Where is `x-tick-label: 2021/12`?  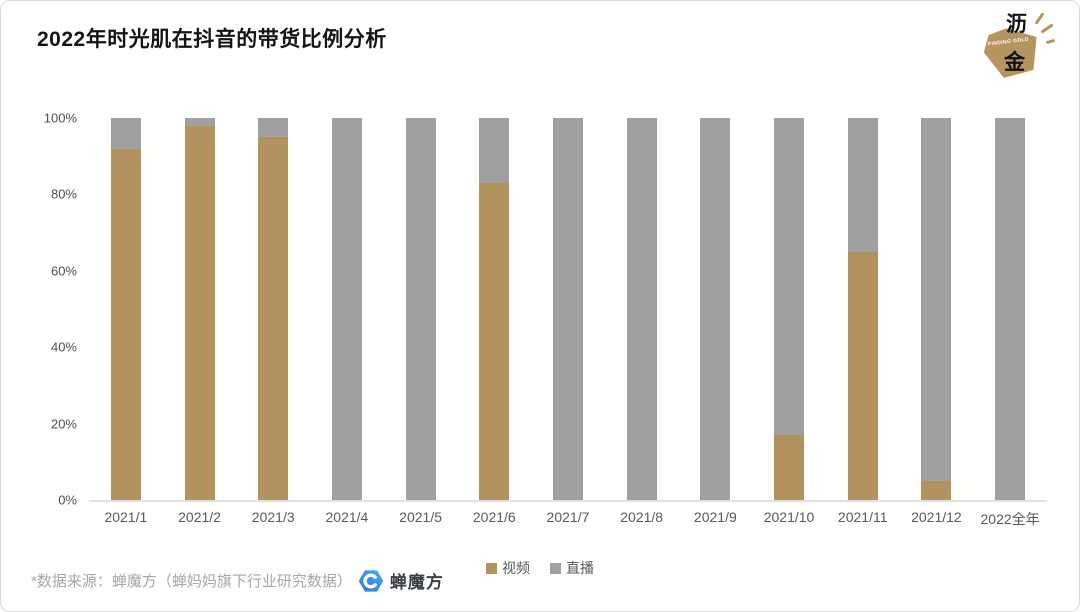 x-tick-label: 2021/12 is located at coordinates (936, 517).